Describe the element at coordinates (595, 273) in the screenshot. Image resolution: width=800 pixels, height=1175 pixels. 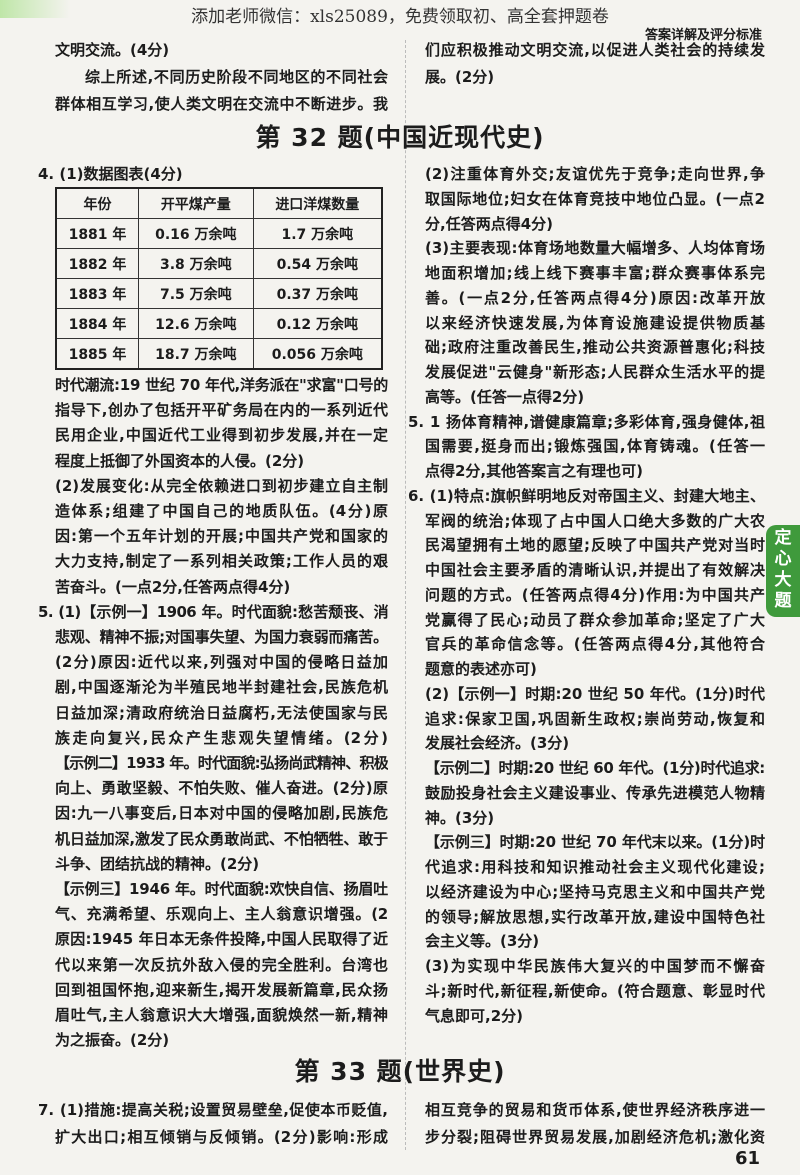
I see `text-line: 地面积增加;线上线下赛事丰富;群众赛事体系完` at that location.